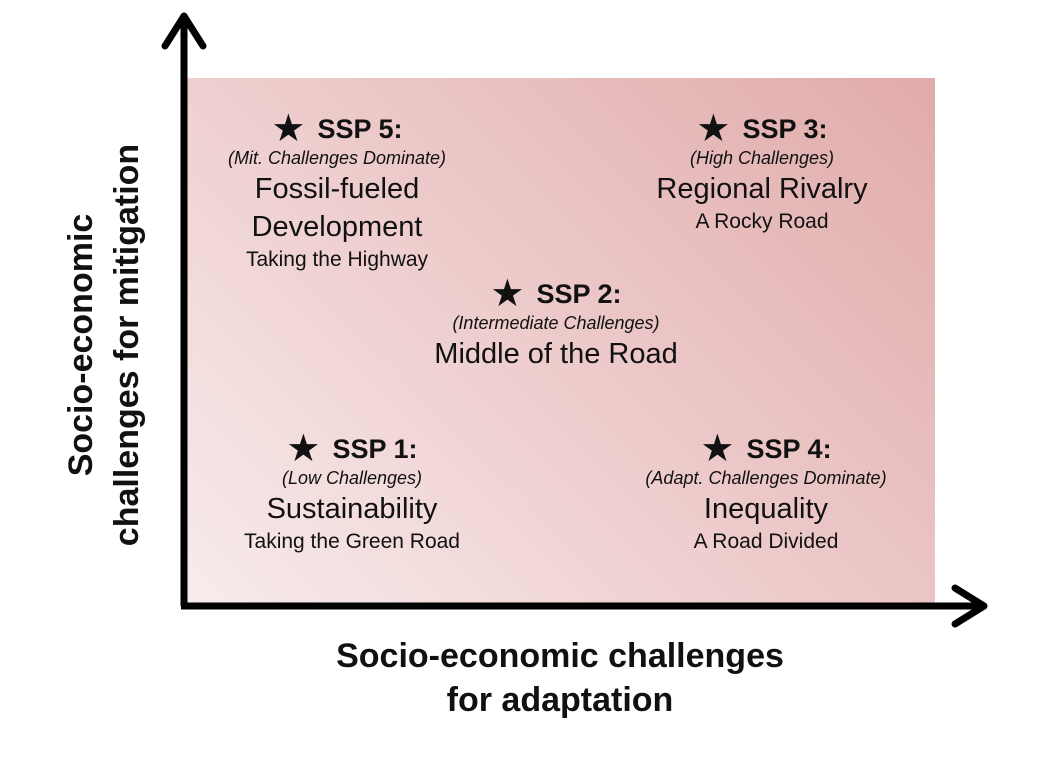  What do you see at coordinates (762, 221) in the screenshot?
I see `ssp3-tagline: A Rocky Road` at bounding box center [762, 221].